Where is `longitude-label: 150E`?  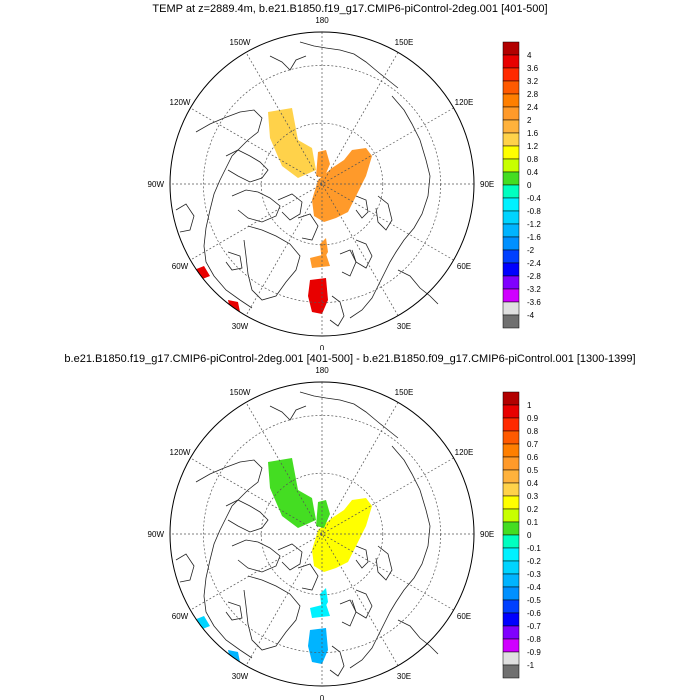 longitude-label: 150E is located at coordinates (404, 42).